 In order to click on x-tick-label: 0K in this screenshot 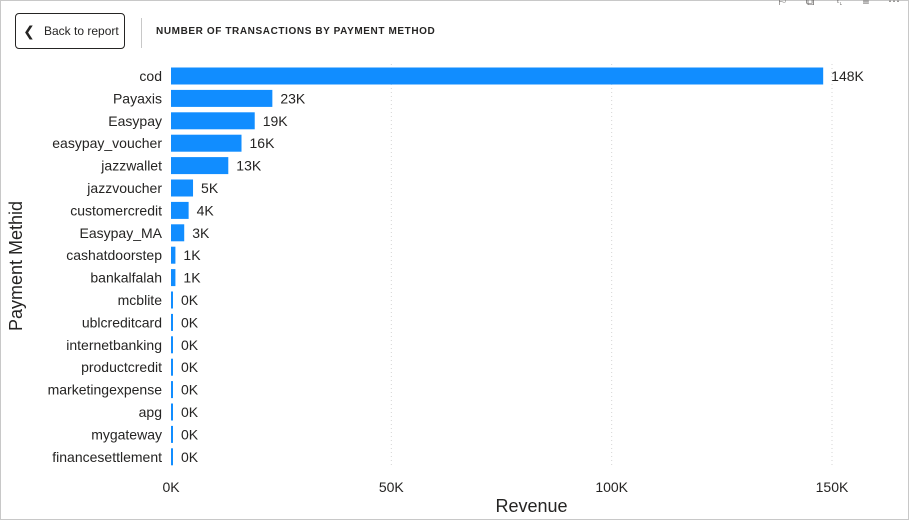, I will do `click(171, 487)`.